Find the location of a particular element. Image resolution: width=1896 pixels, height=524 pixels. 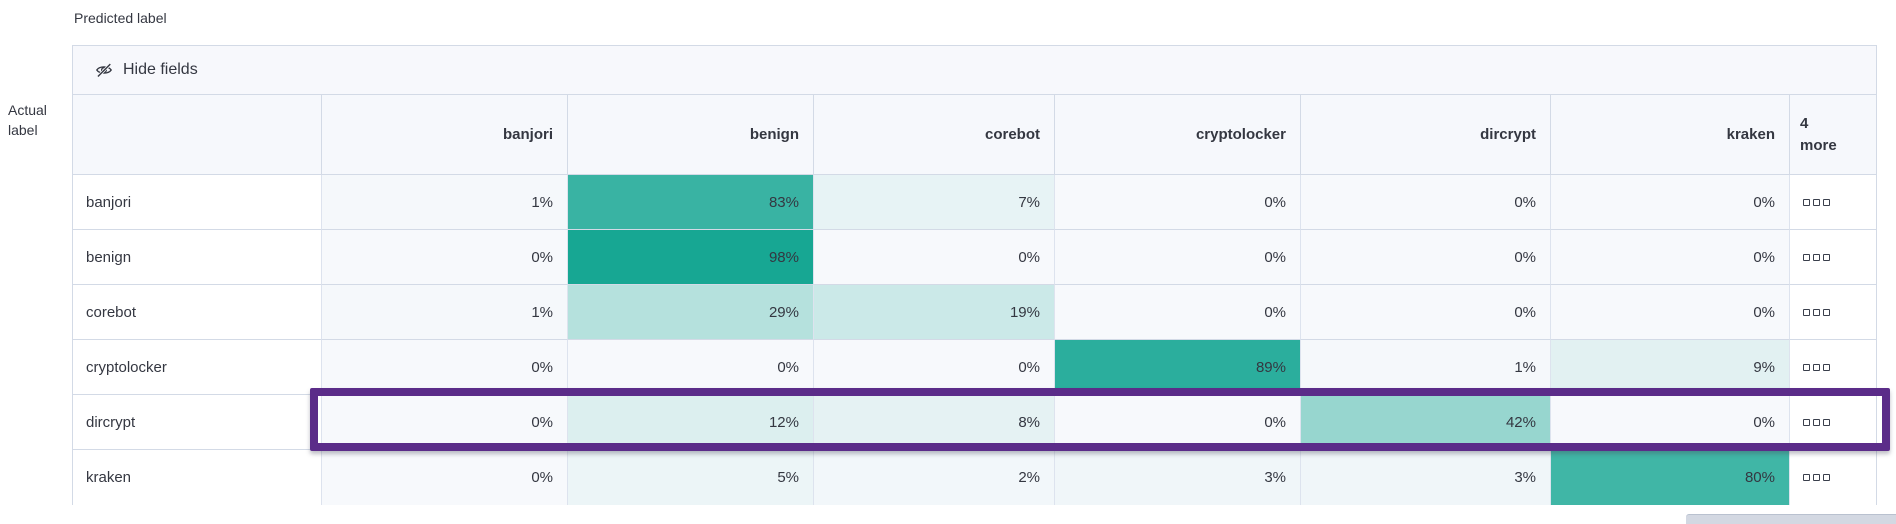

matrix-cell-benign-kraken: 0% is located at coordinates (1669, 257).